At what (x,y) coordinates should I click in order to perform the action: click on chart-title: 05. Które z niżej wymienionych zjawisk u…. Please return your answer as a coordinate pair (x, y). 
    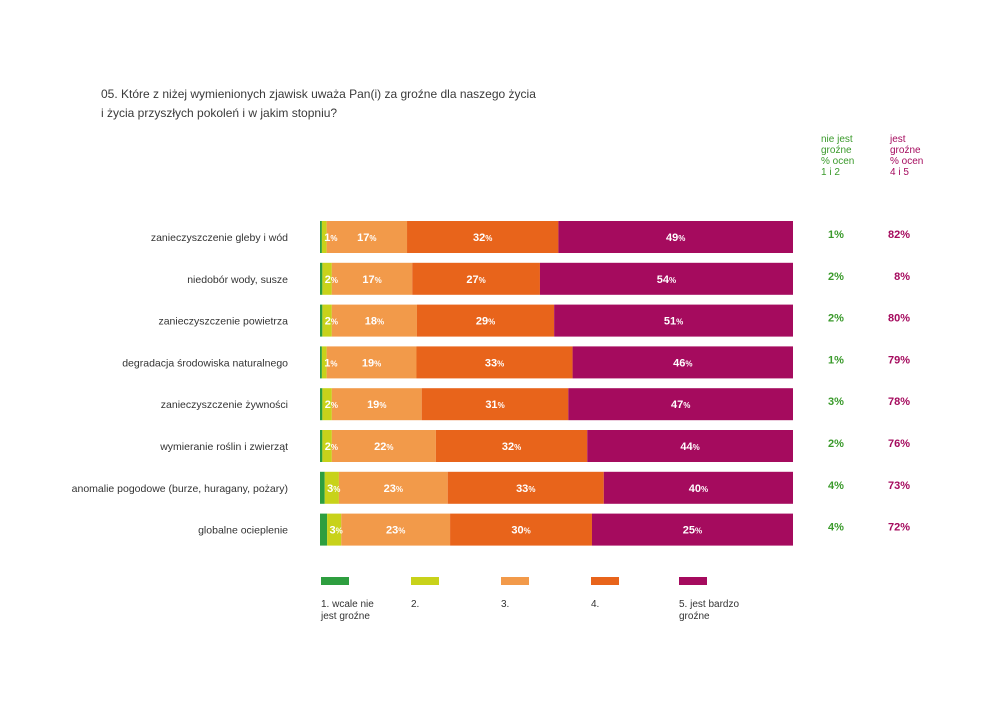
    Looking at the image, I should click on (351, 104).